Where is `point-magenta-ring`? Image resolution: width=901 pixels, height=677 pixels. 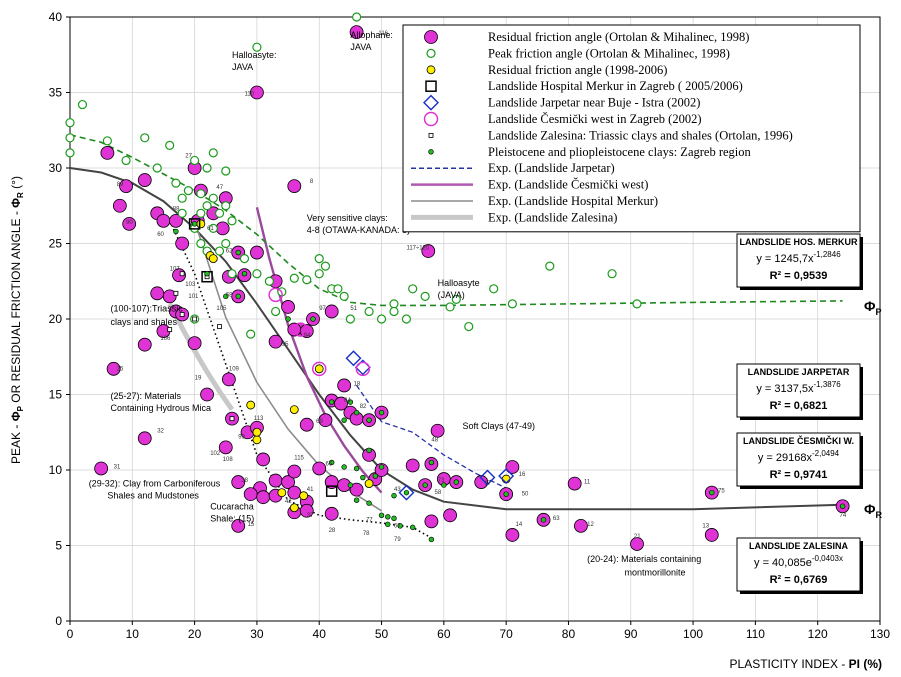 point-magenta-ring is located at coordinates (300, 329).